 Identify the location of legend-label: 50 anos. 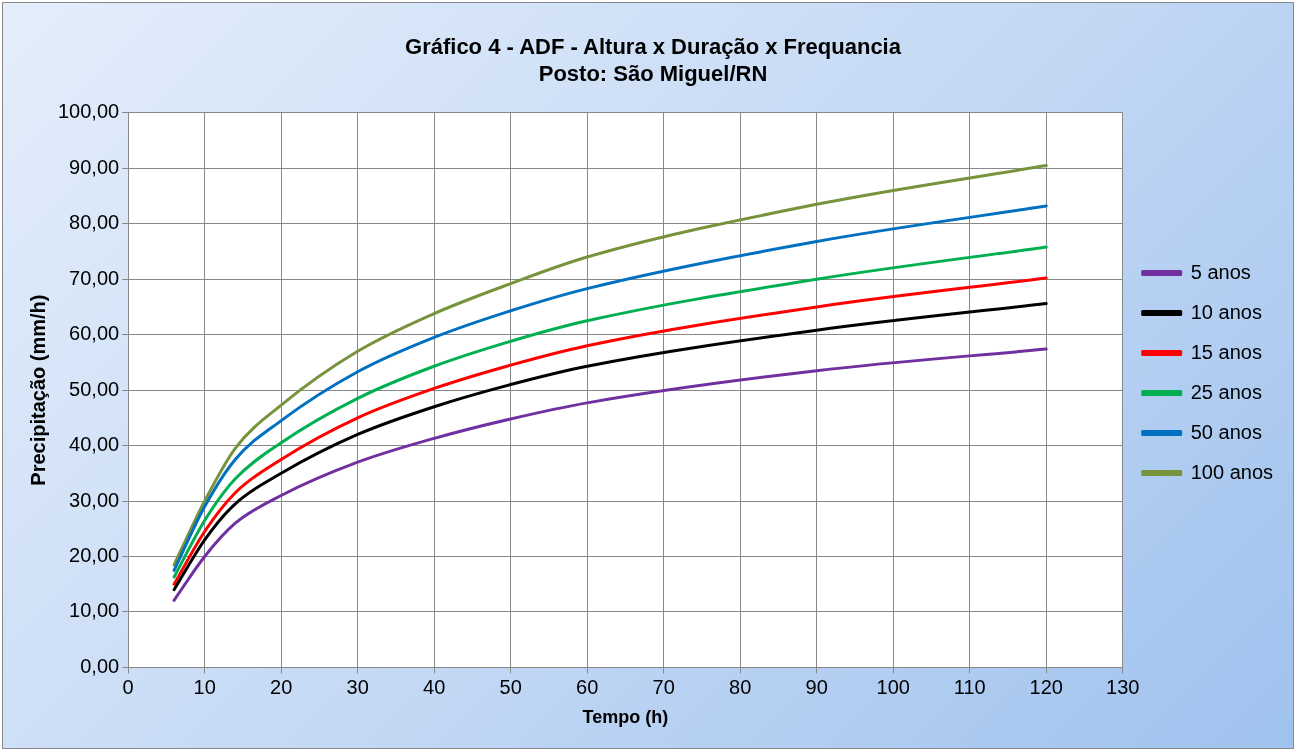
(1226, 431).